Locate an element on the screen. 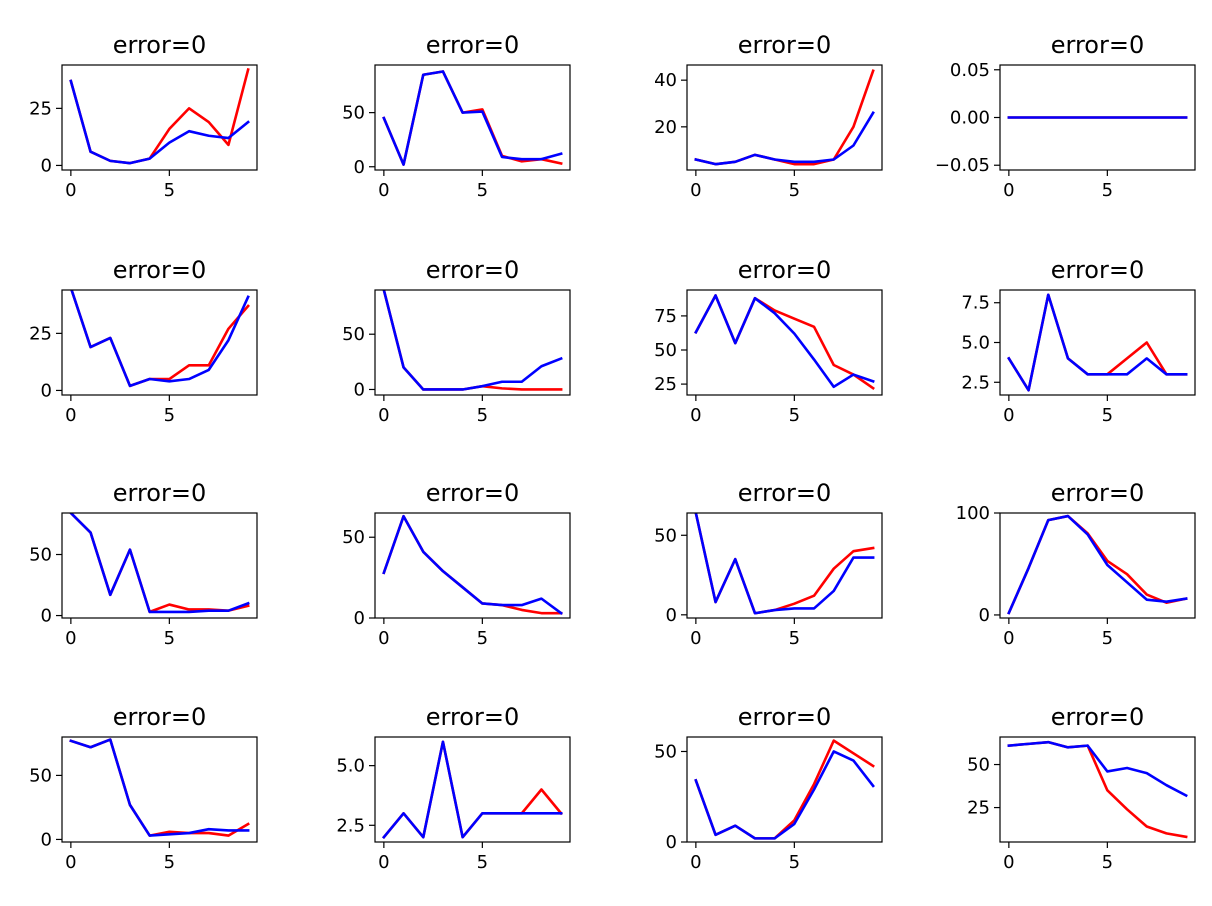 This screenshot has width=1212, height=906. y-tick-label: 40 is located at coordinates (665, 80).